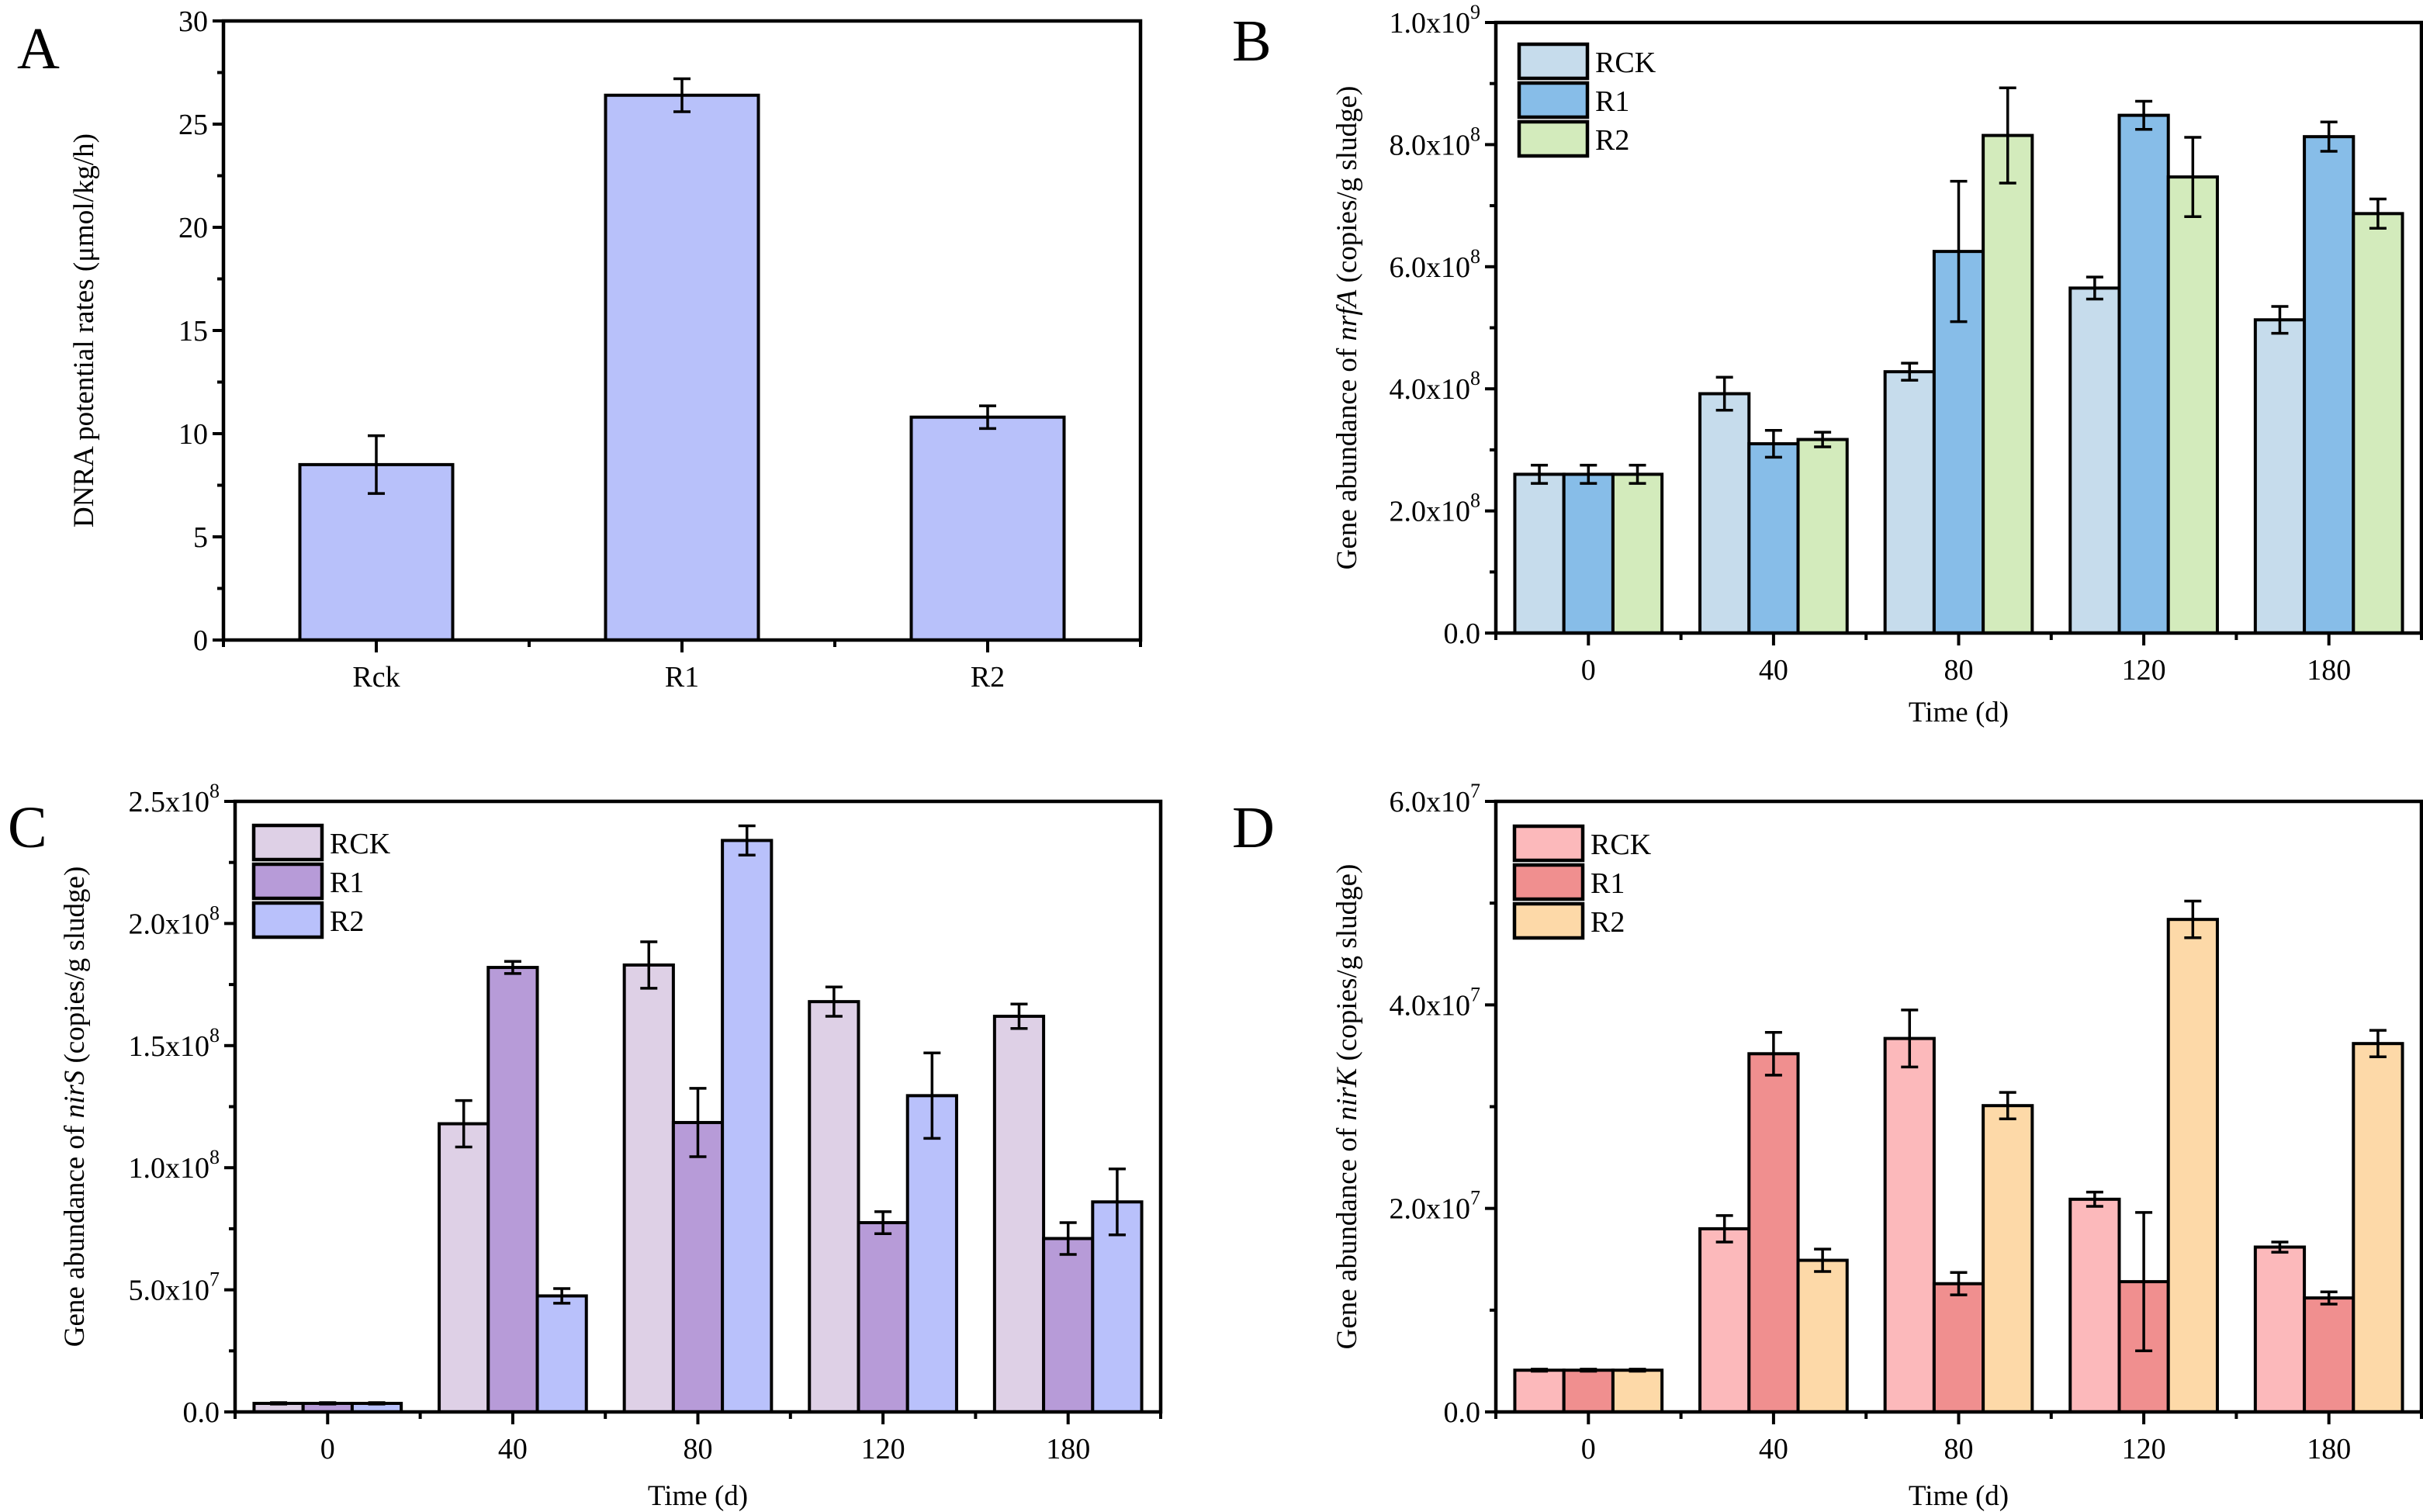 This screenshot has width=2423, height=1512. I want to click on y-tick-label: 0, so click(200, 641).